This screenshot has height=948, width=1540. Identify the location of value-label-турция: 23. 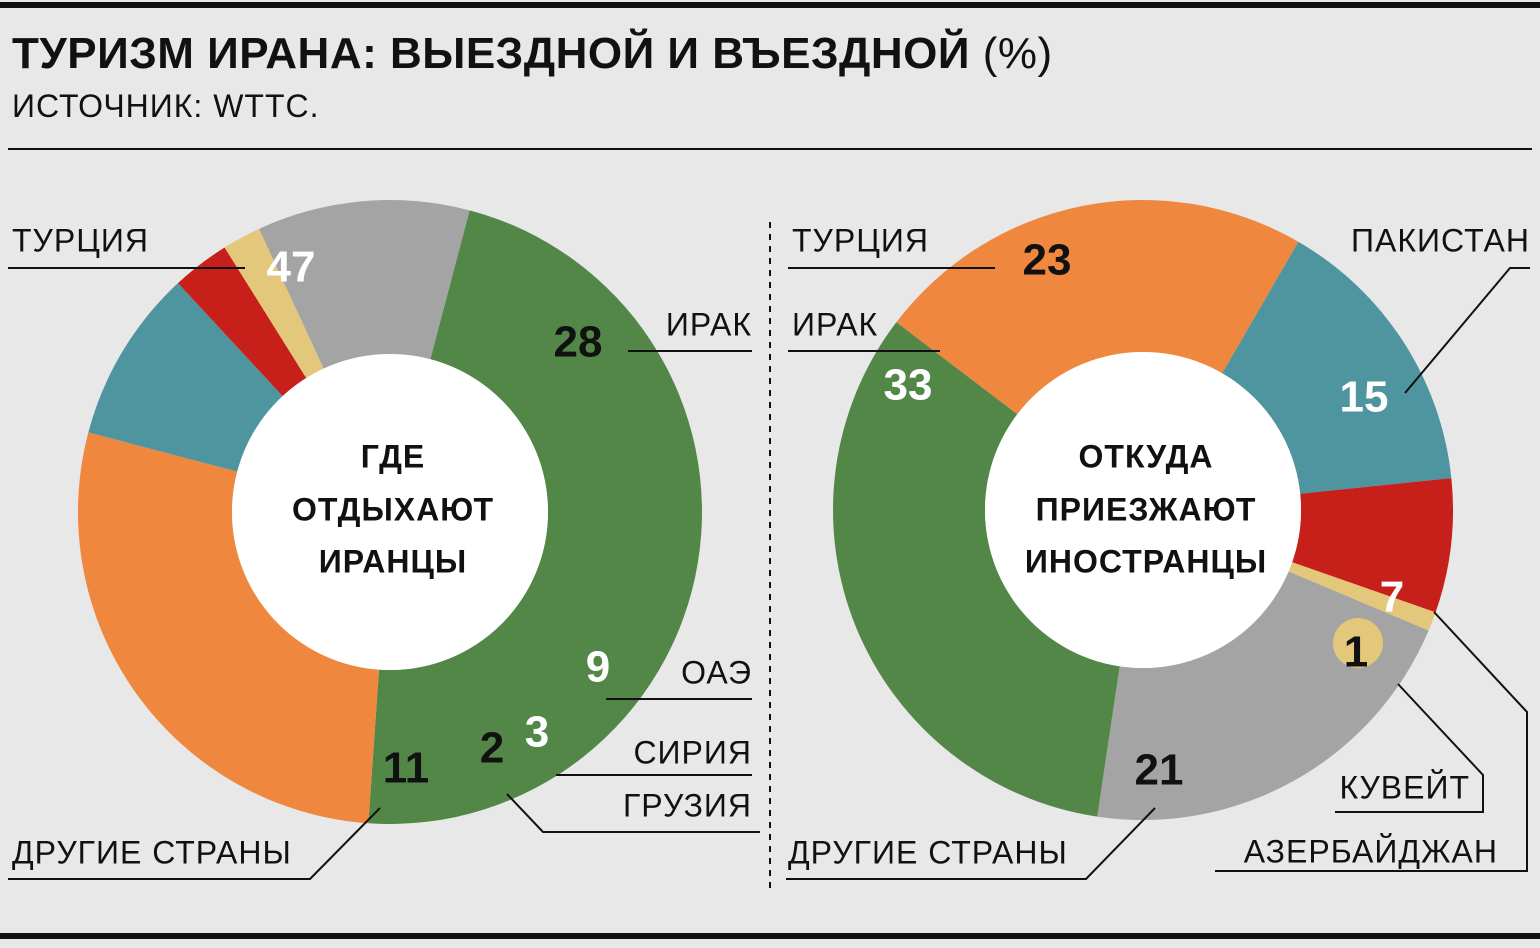
(1047, 260).